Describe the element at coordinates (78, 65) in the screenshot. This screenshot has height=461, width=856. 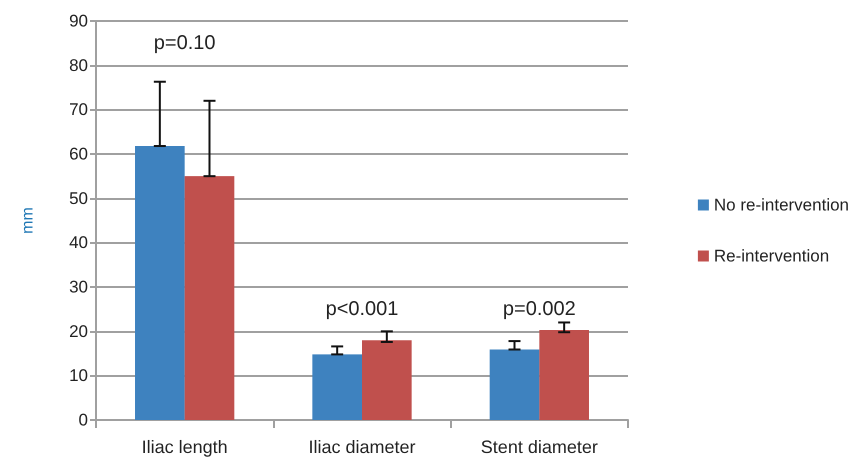
I see `y-tick-label: 80` at that location.